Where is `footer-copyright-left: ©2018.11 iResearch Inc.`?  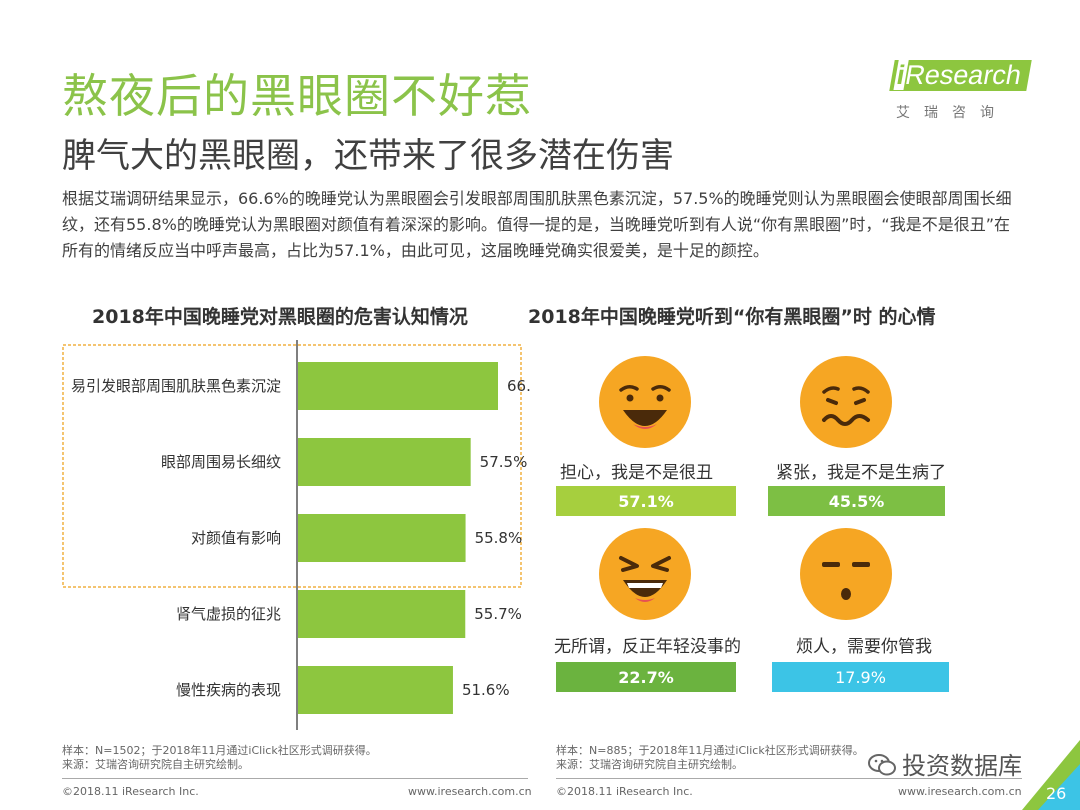
footer-copyright-left: ©2018.11 iResearch Inc. is located at coordinates (130, 791).